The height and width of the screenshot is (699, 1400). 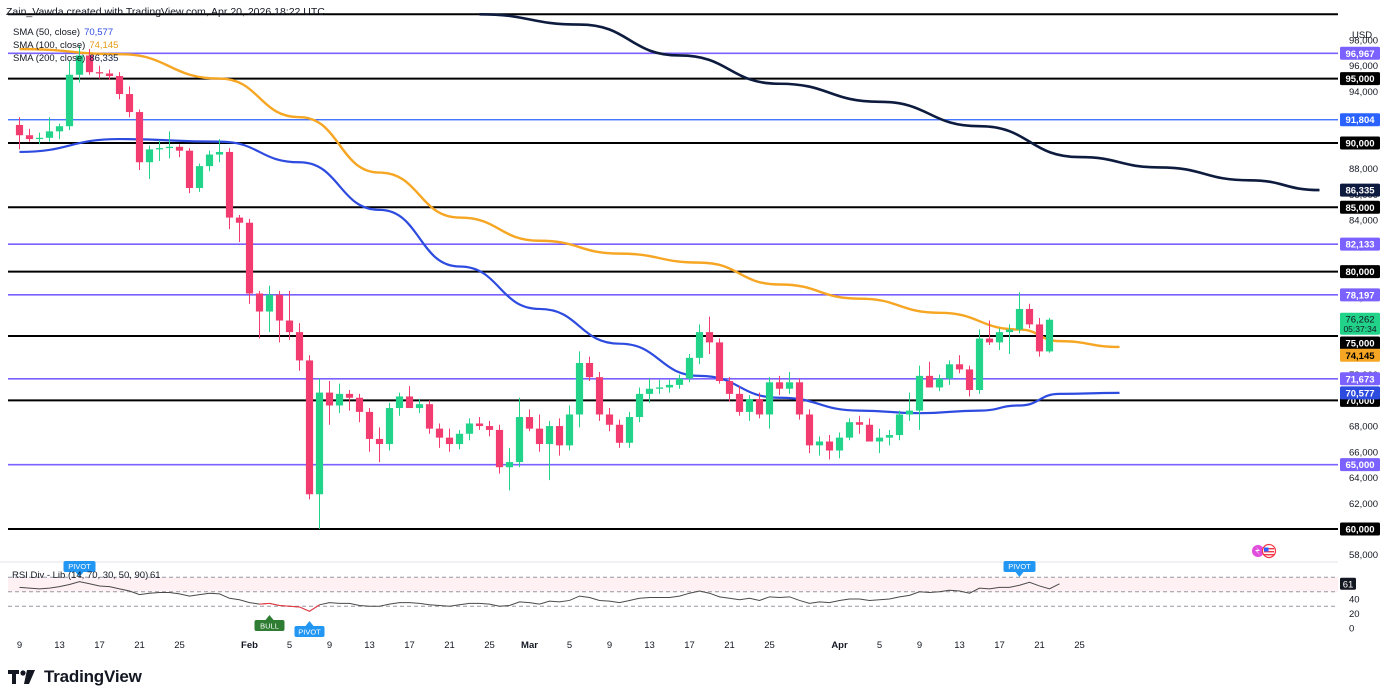 What do you see at coordinates (155, 575) in the screenshot?
I see `rsi-legend-value: 61` at bounding box center [155, 575].